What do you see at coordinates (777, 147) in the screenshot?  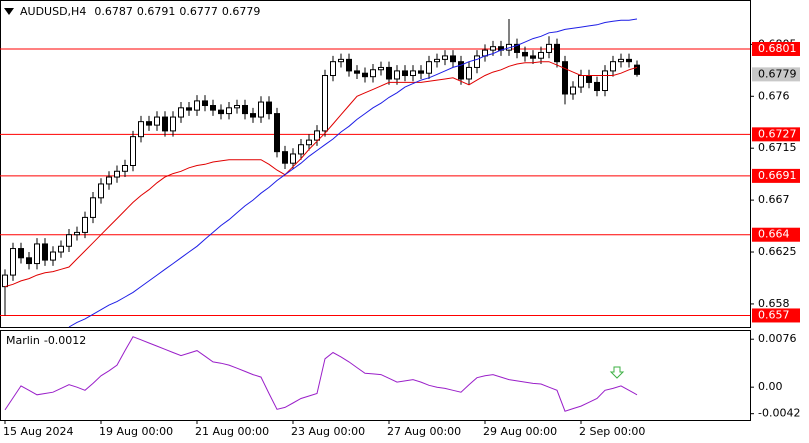 I see `y-tick-label: 0.6715` at bounding box center [777, 147].